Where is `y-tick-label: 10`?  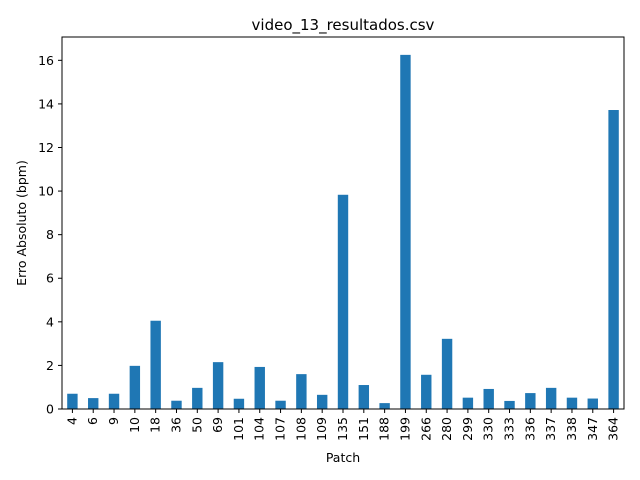
y-tick-label: 10 is located at coordinates (46, 191).